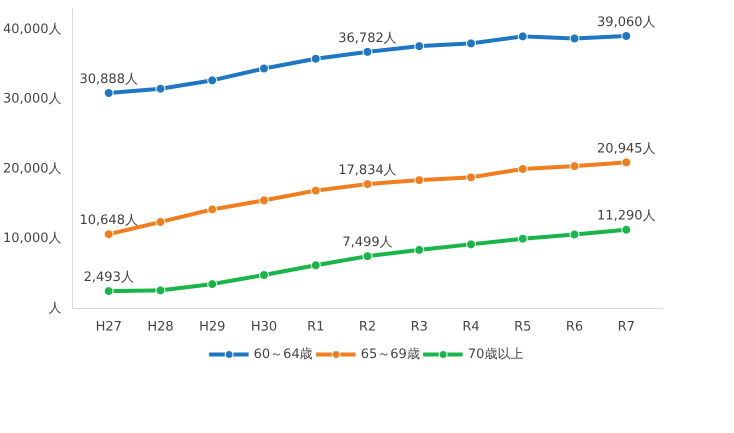 This screenshot has width=734, height=433. What do you see at coordinates (496, 354) in the screenshot?
I see `legend-label: 70歳以上` at bounding box center [496, 354].